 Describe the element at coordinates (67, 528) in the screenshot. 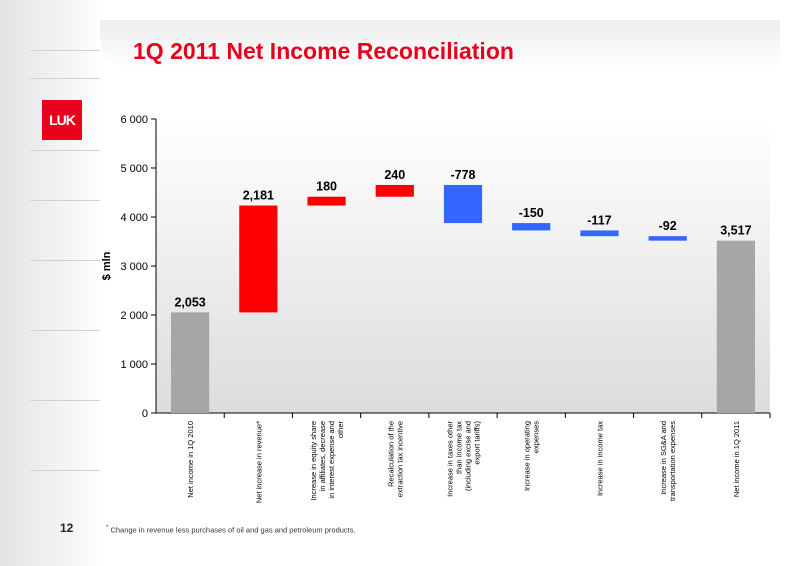

I see `page-number: 12` at that location.